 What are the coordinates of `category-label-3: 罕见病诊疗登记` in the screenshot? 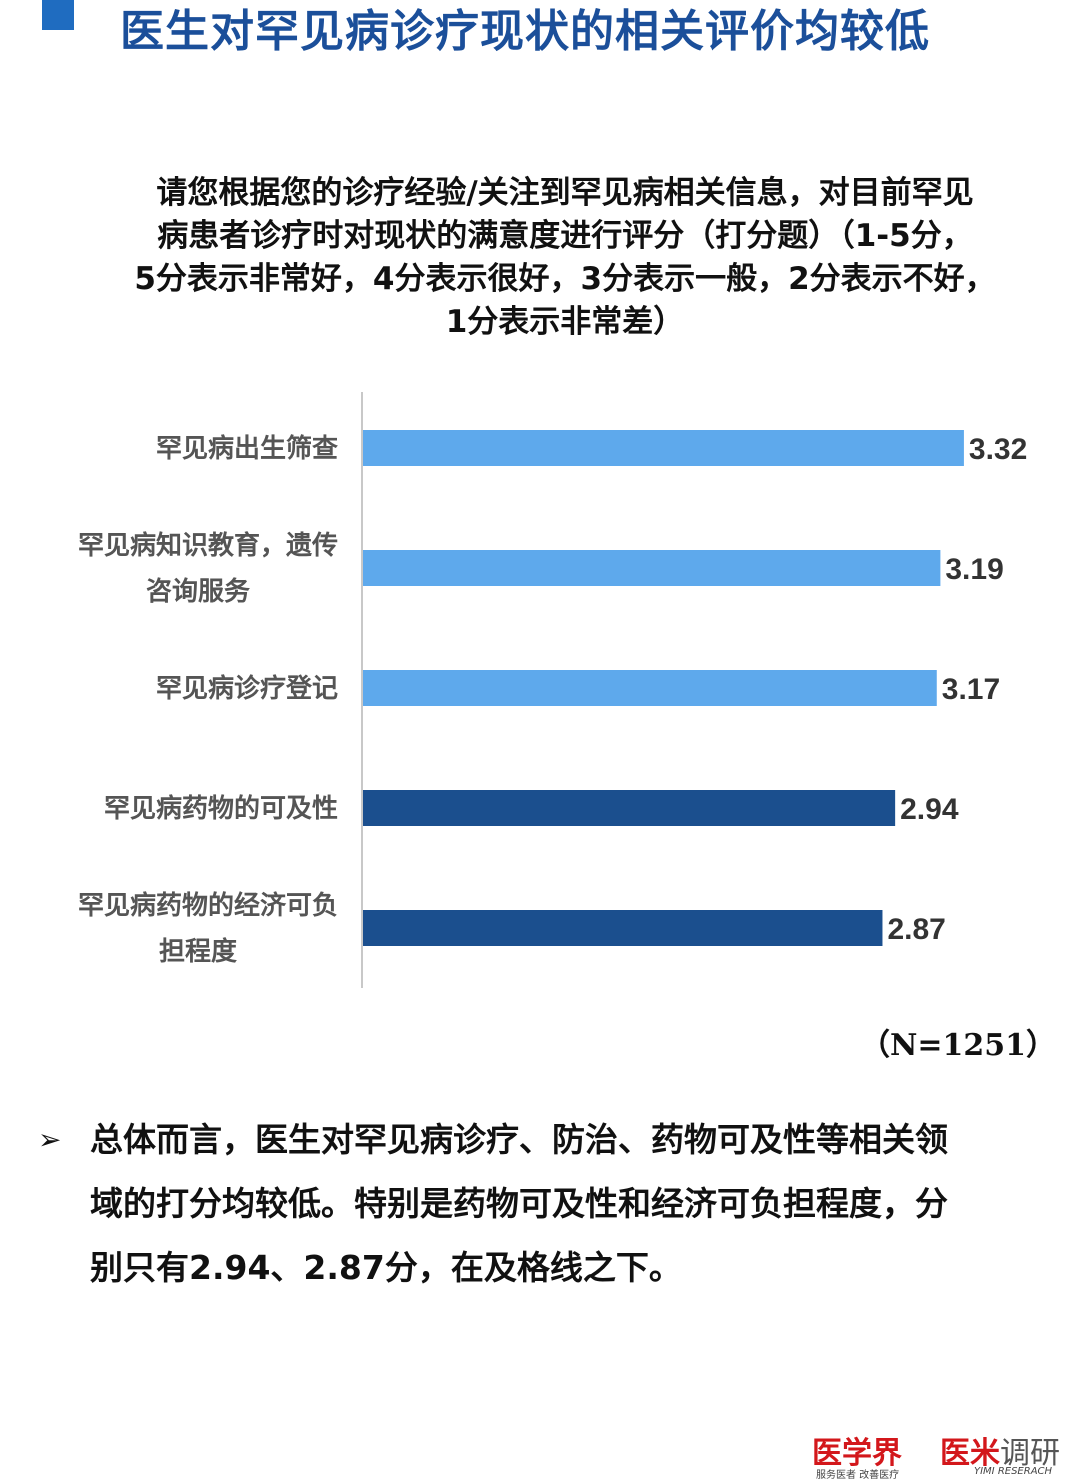 It's located at (247, 688).